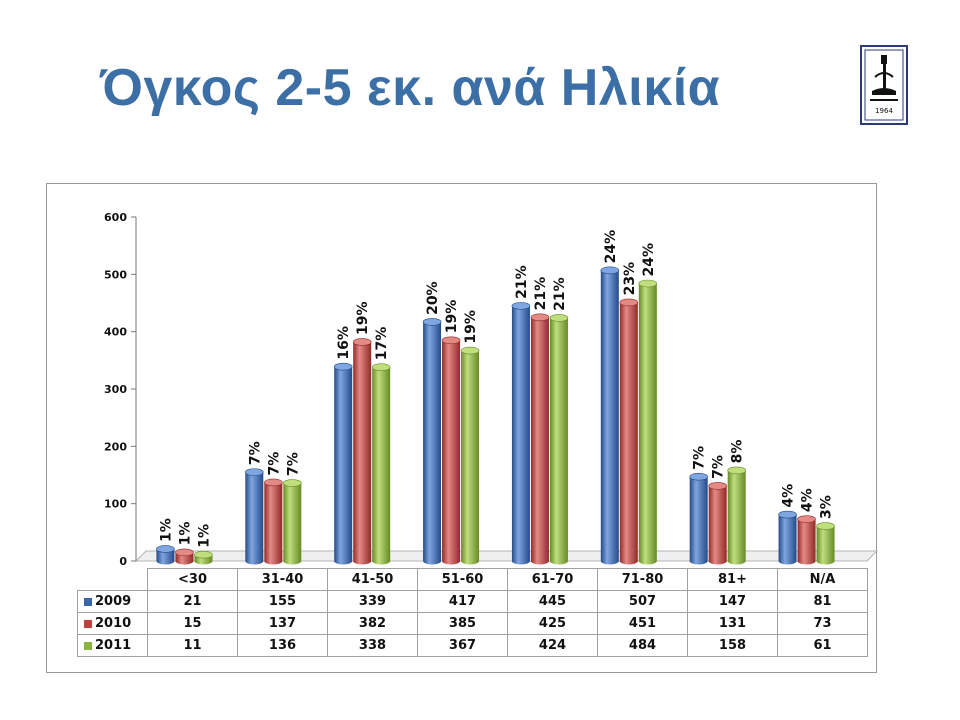 The image size is (960, 720). Describe the element at coordinates (282, 579) in the screenshot. I see `category-label: 31-40` at that location.